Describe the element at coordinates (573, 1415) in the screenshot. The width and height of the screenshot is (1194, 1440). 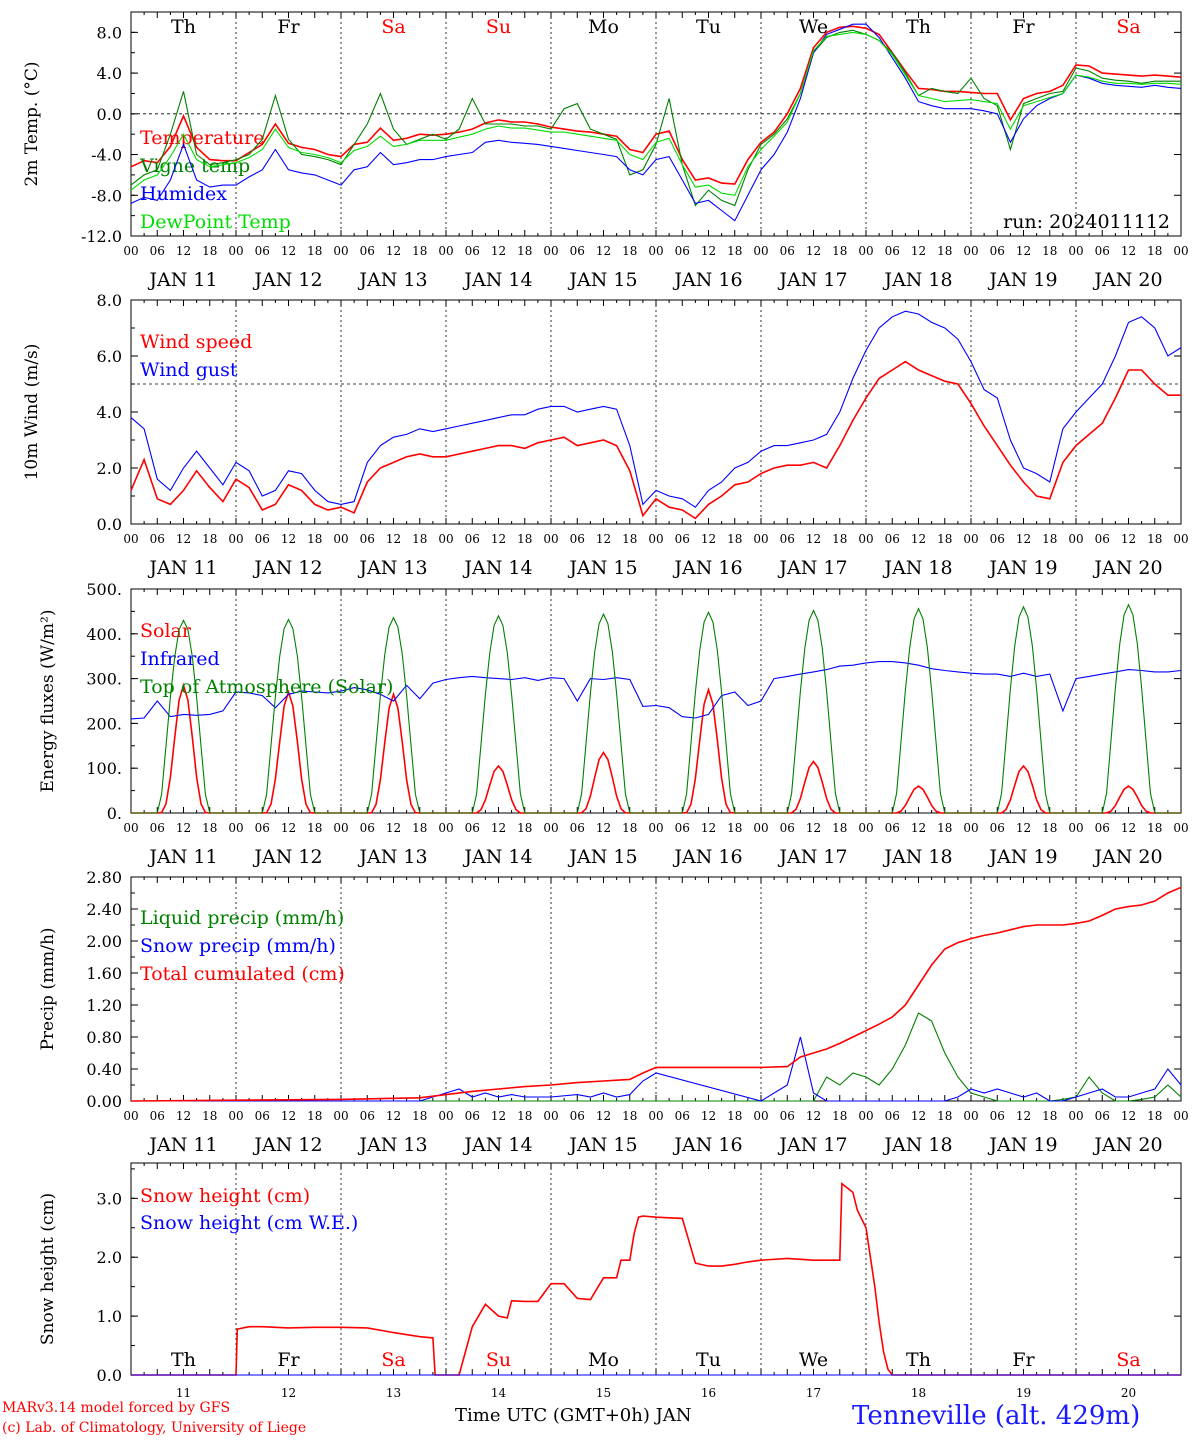
I see `time-axis-label: Time UTC (GMT+0h) JAN` at that location.